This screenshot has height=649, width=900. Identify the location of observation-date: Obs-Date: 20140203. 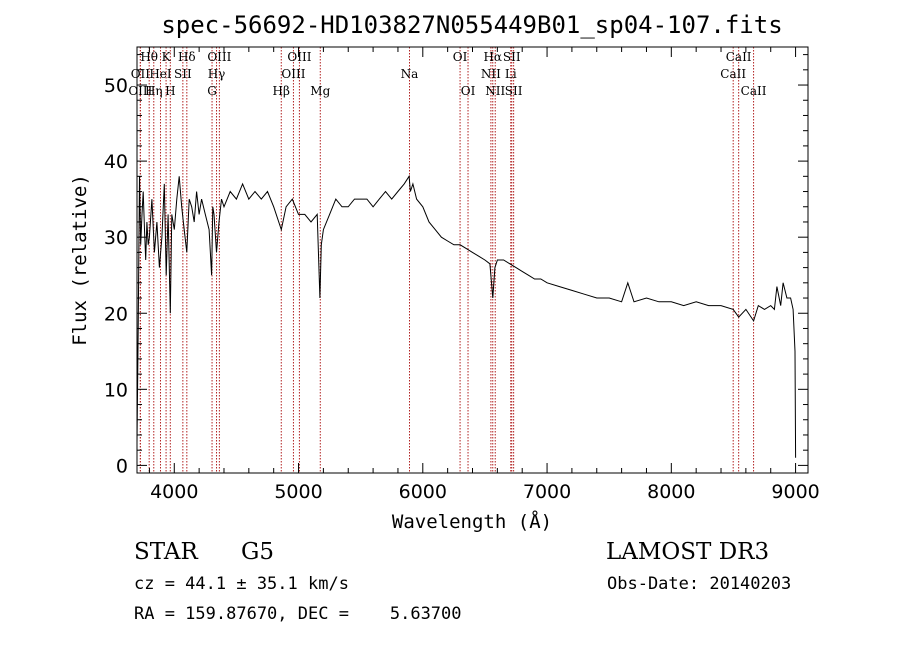
(699, 584).